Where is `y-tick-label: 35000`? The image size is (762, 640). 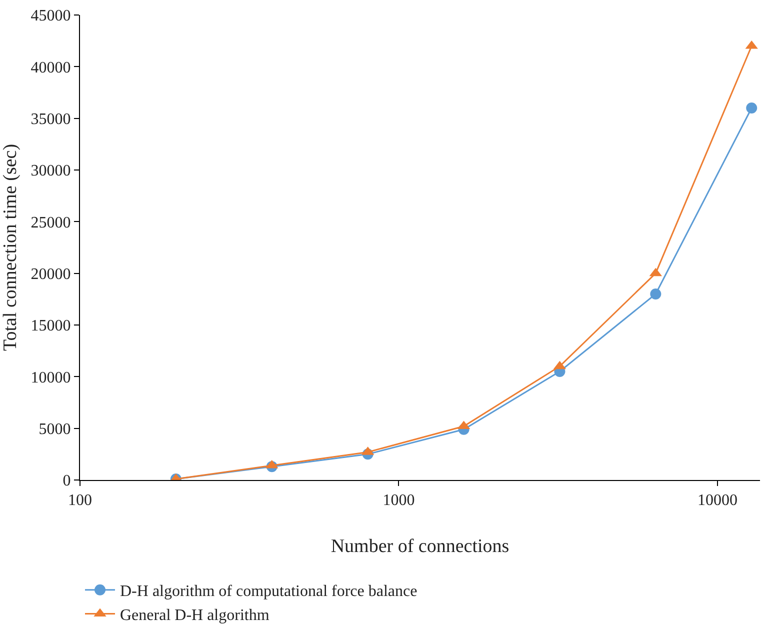
y-tick-label: 35000 is located at coordinates (50, 119).